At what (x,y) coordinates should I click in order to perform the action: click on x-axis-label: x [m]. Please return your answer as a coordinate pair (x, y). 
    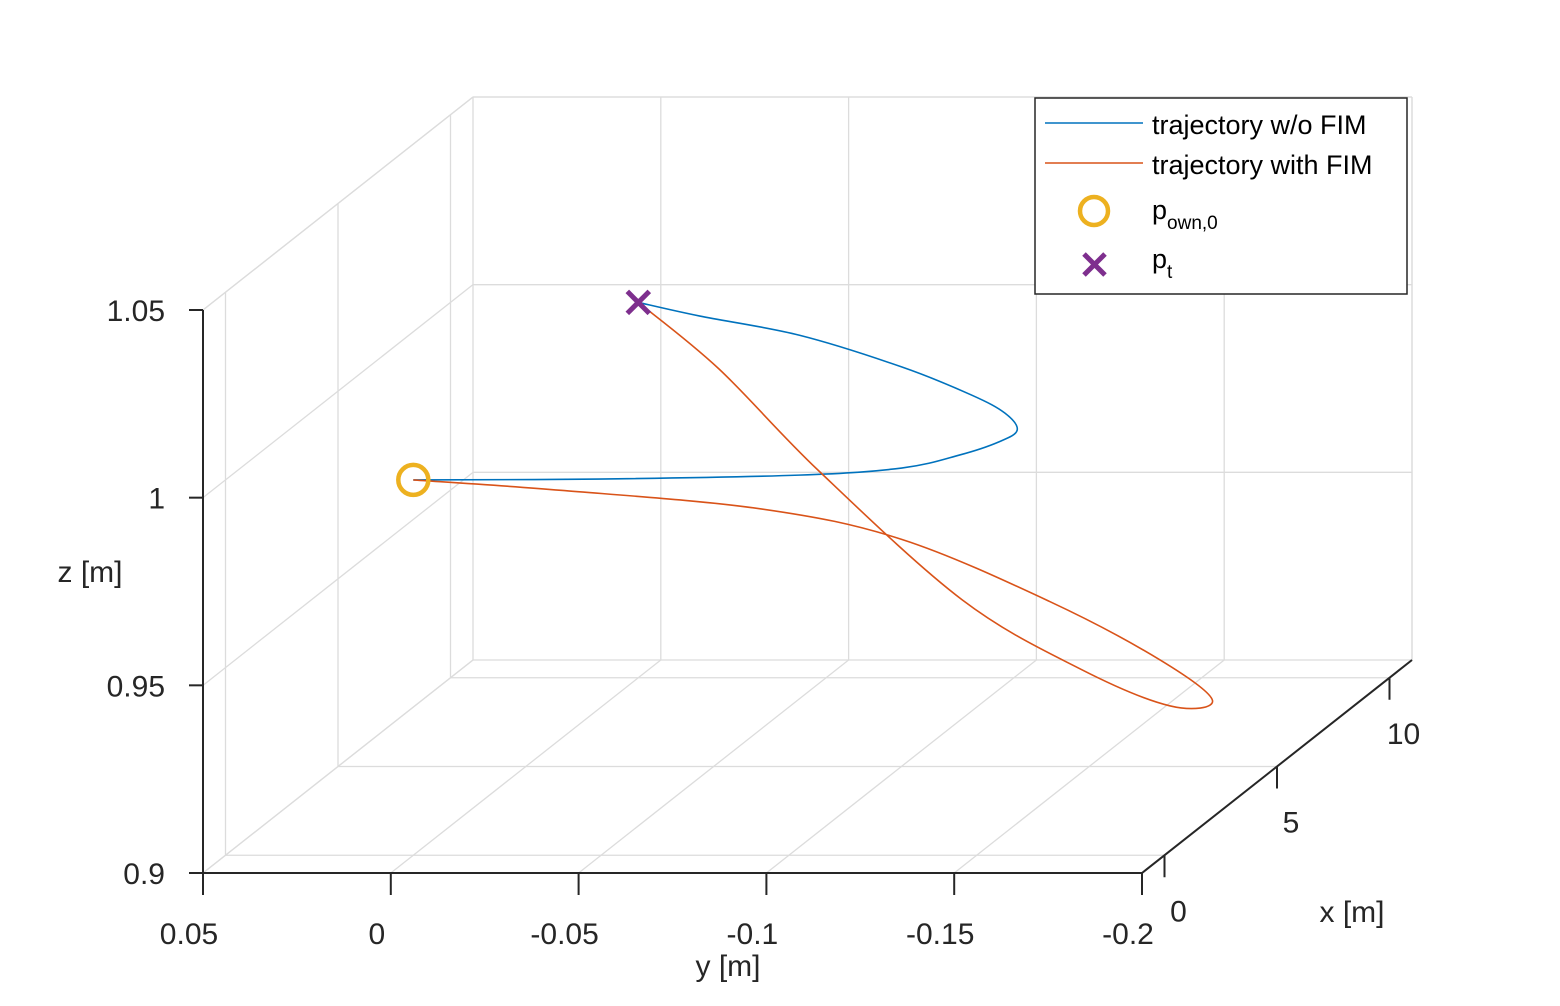
    Looking at the image, I should click on (1352, 912).